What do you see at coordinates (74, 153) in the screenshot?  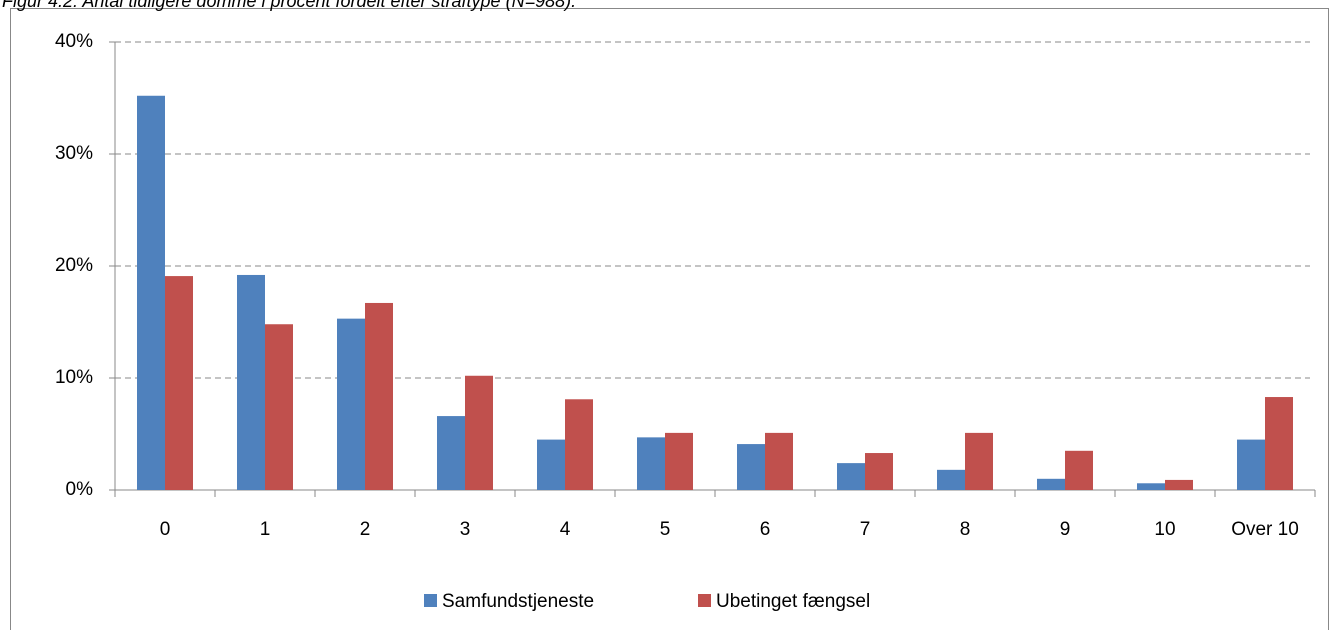 I see `y-tick-label: 30%` at bounding box center [74, 153].